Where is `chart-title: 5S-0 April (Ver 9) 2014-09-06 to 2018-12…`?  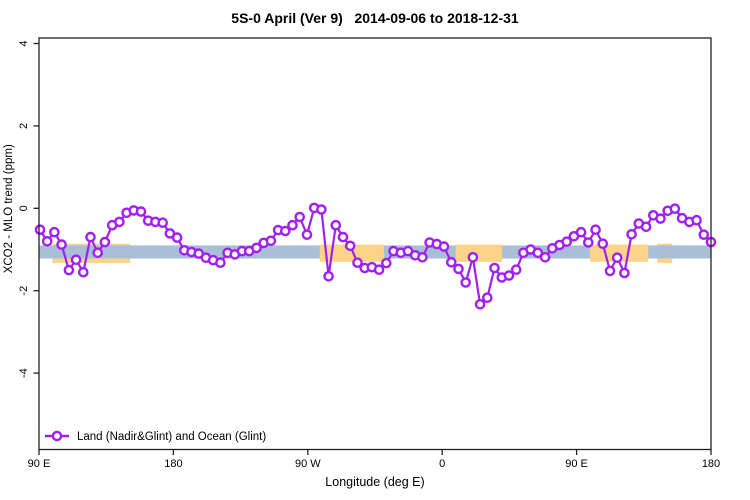
chart-title: 5S-0 April (Ver 9) 2014-09-06 to 2018-12… is located at coordinates (375, 18).